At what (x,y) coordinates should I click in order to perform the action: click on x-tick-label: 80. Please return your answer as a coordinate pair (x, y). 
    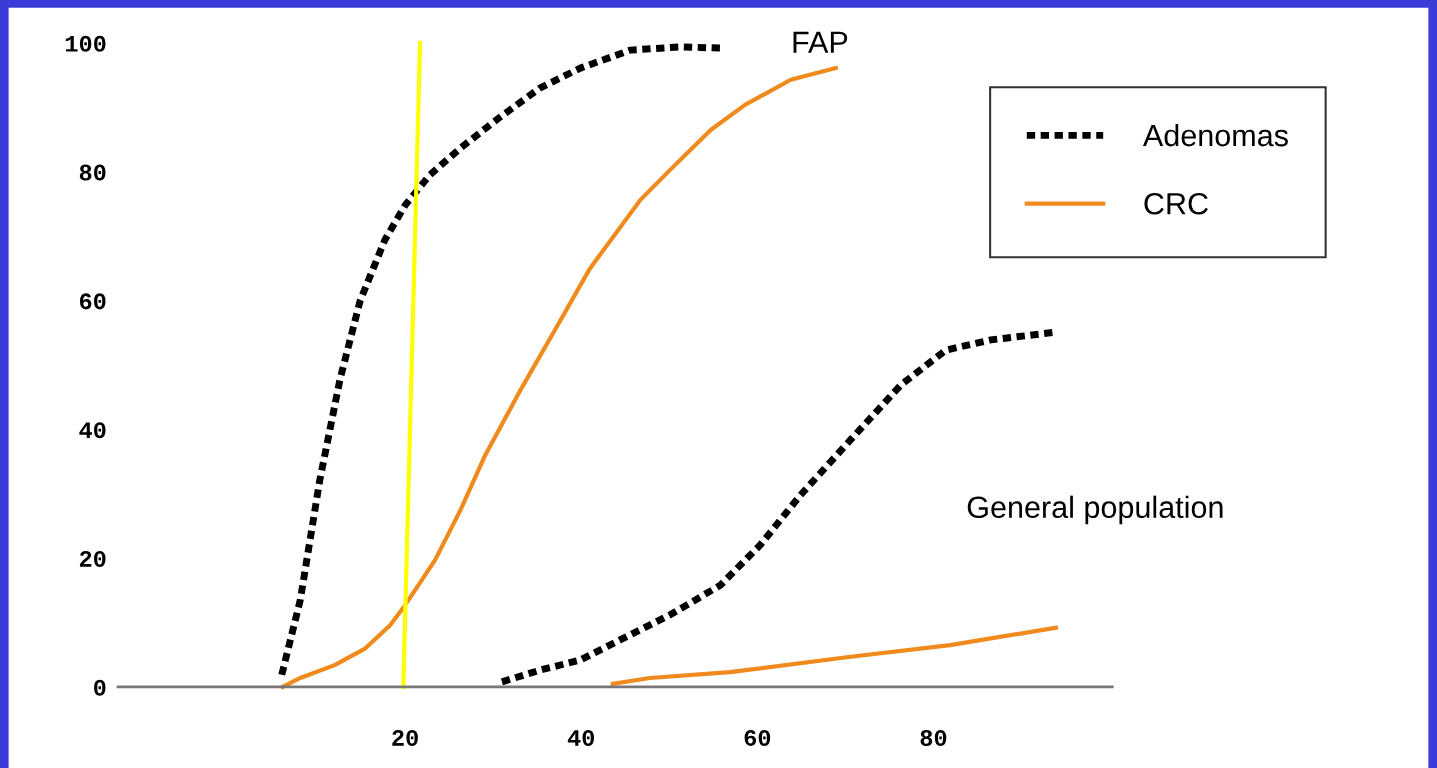
    Looking at the image, I should click on (933, 737).